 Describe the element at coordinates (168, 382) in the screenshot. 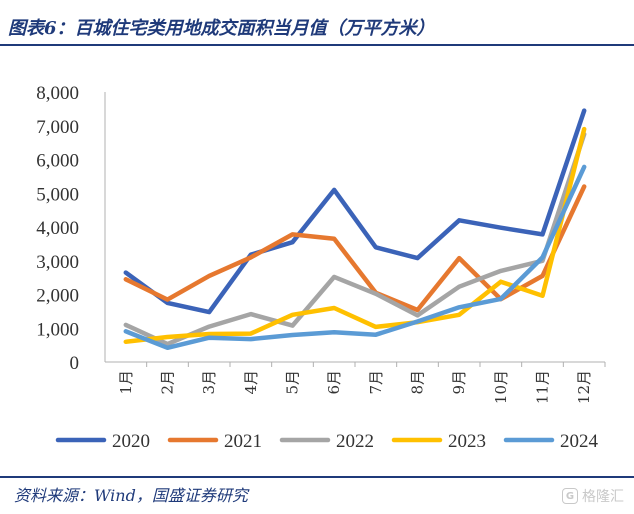

I see `x-tick-label: 2月` at that location.